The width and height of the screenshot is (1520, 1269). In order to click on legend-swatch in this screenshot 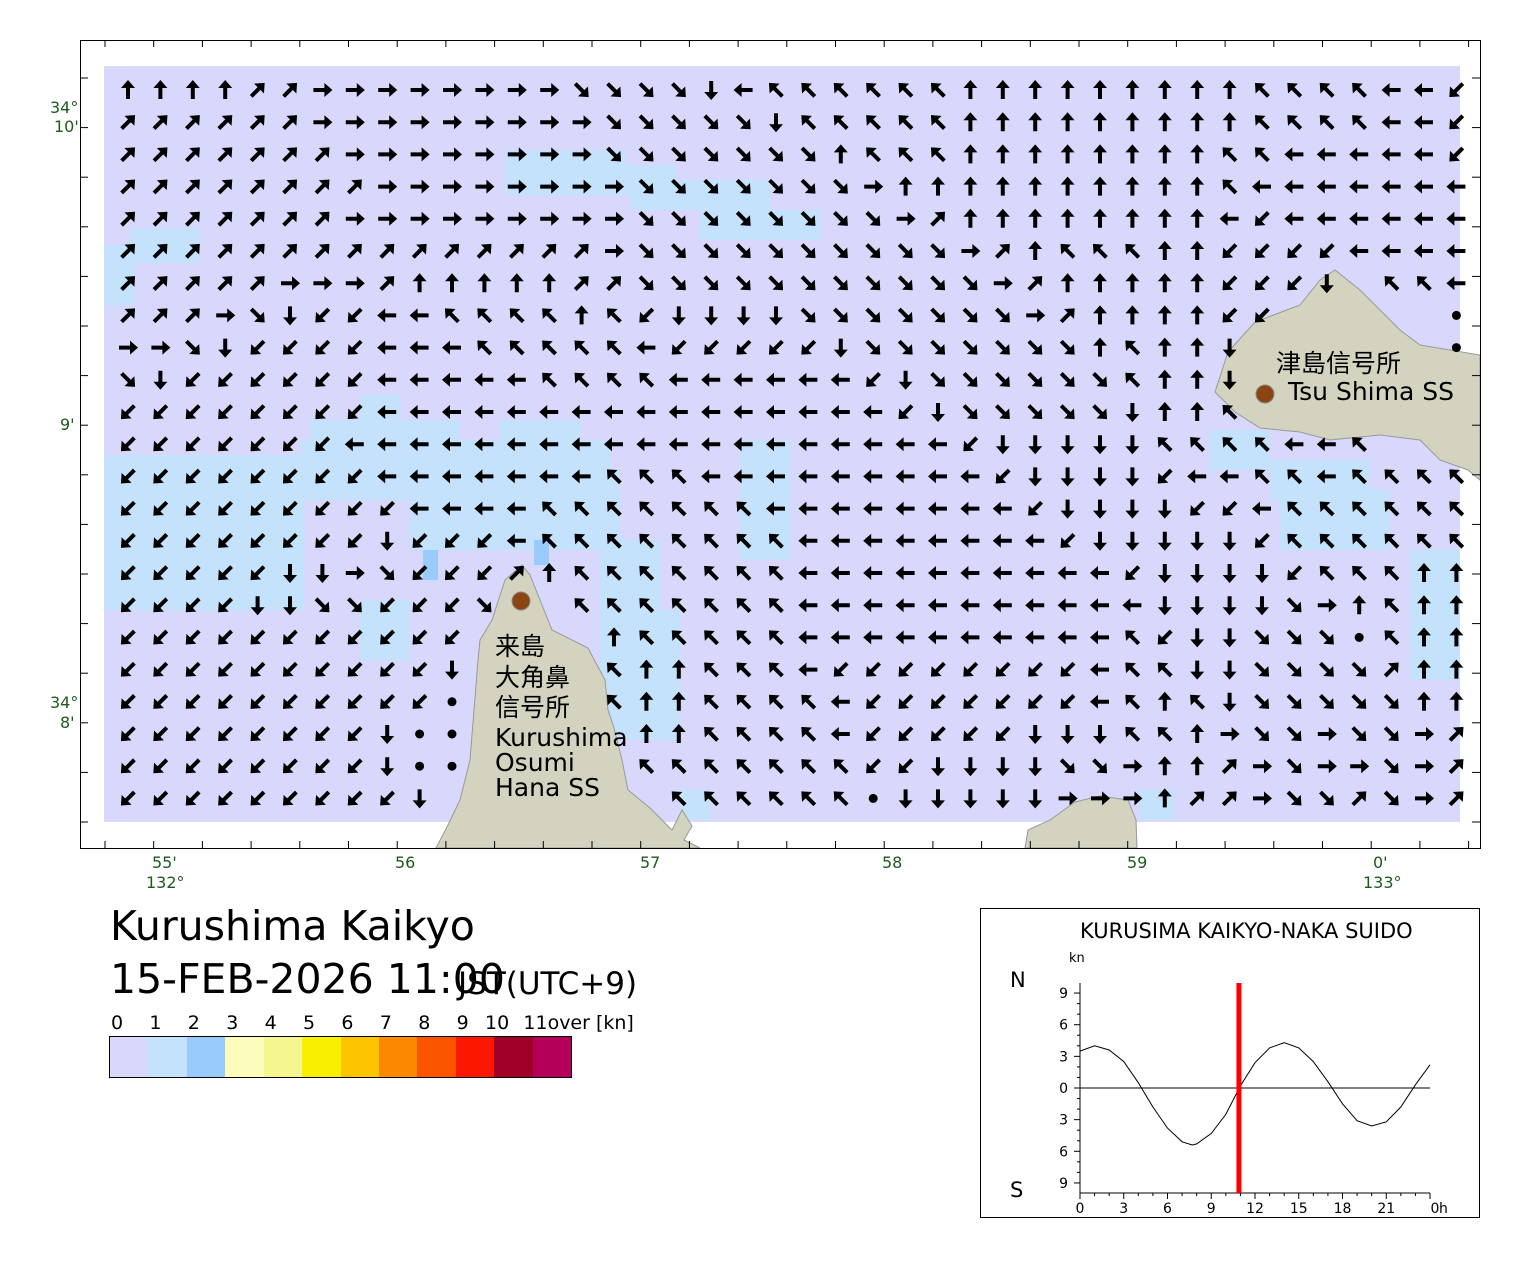, I will do `click(167, 1057)`.